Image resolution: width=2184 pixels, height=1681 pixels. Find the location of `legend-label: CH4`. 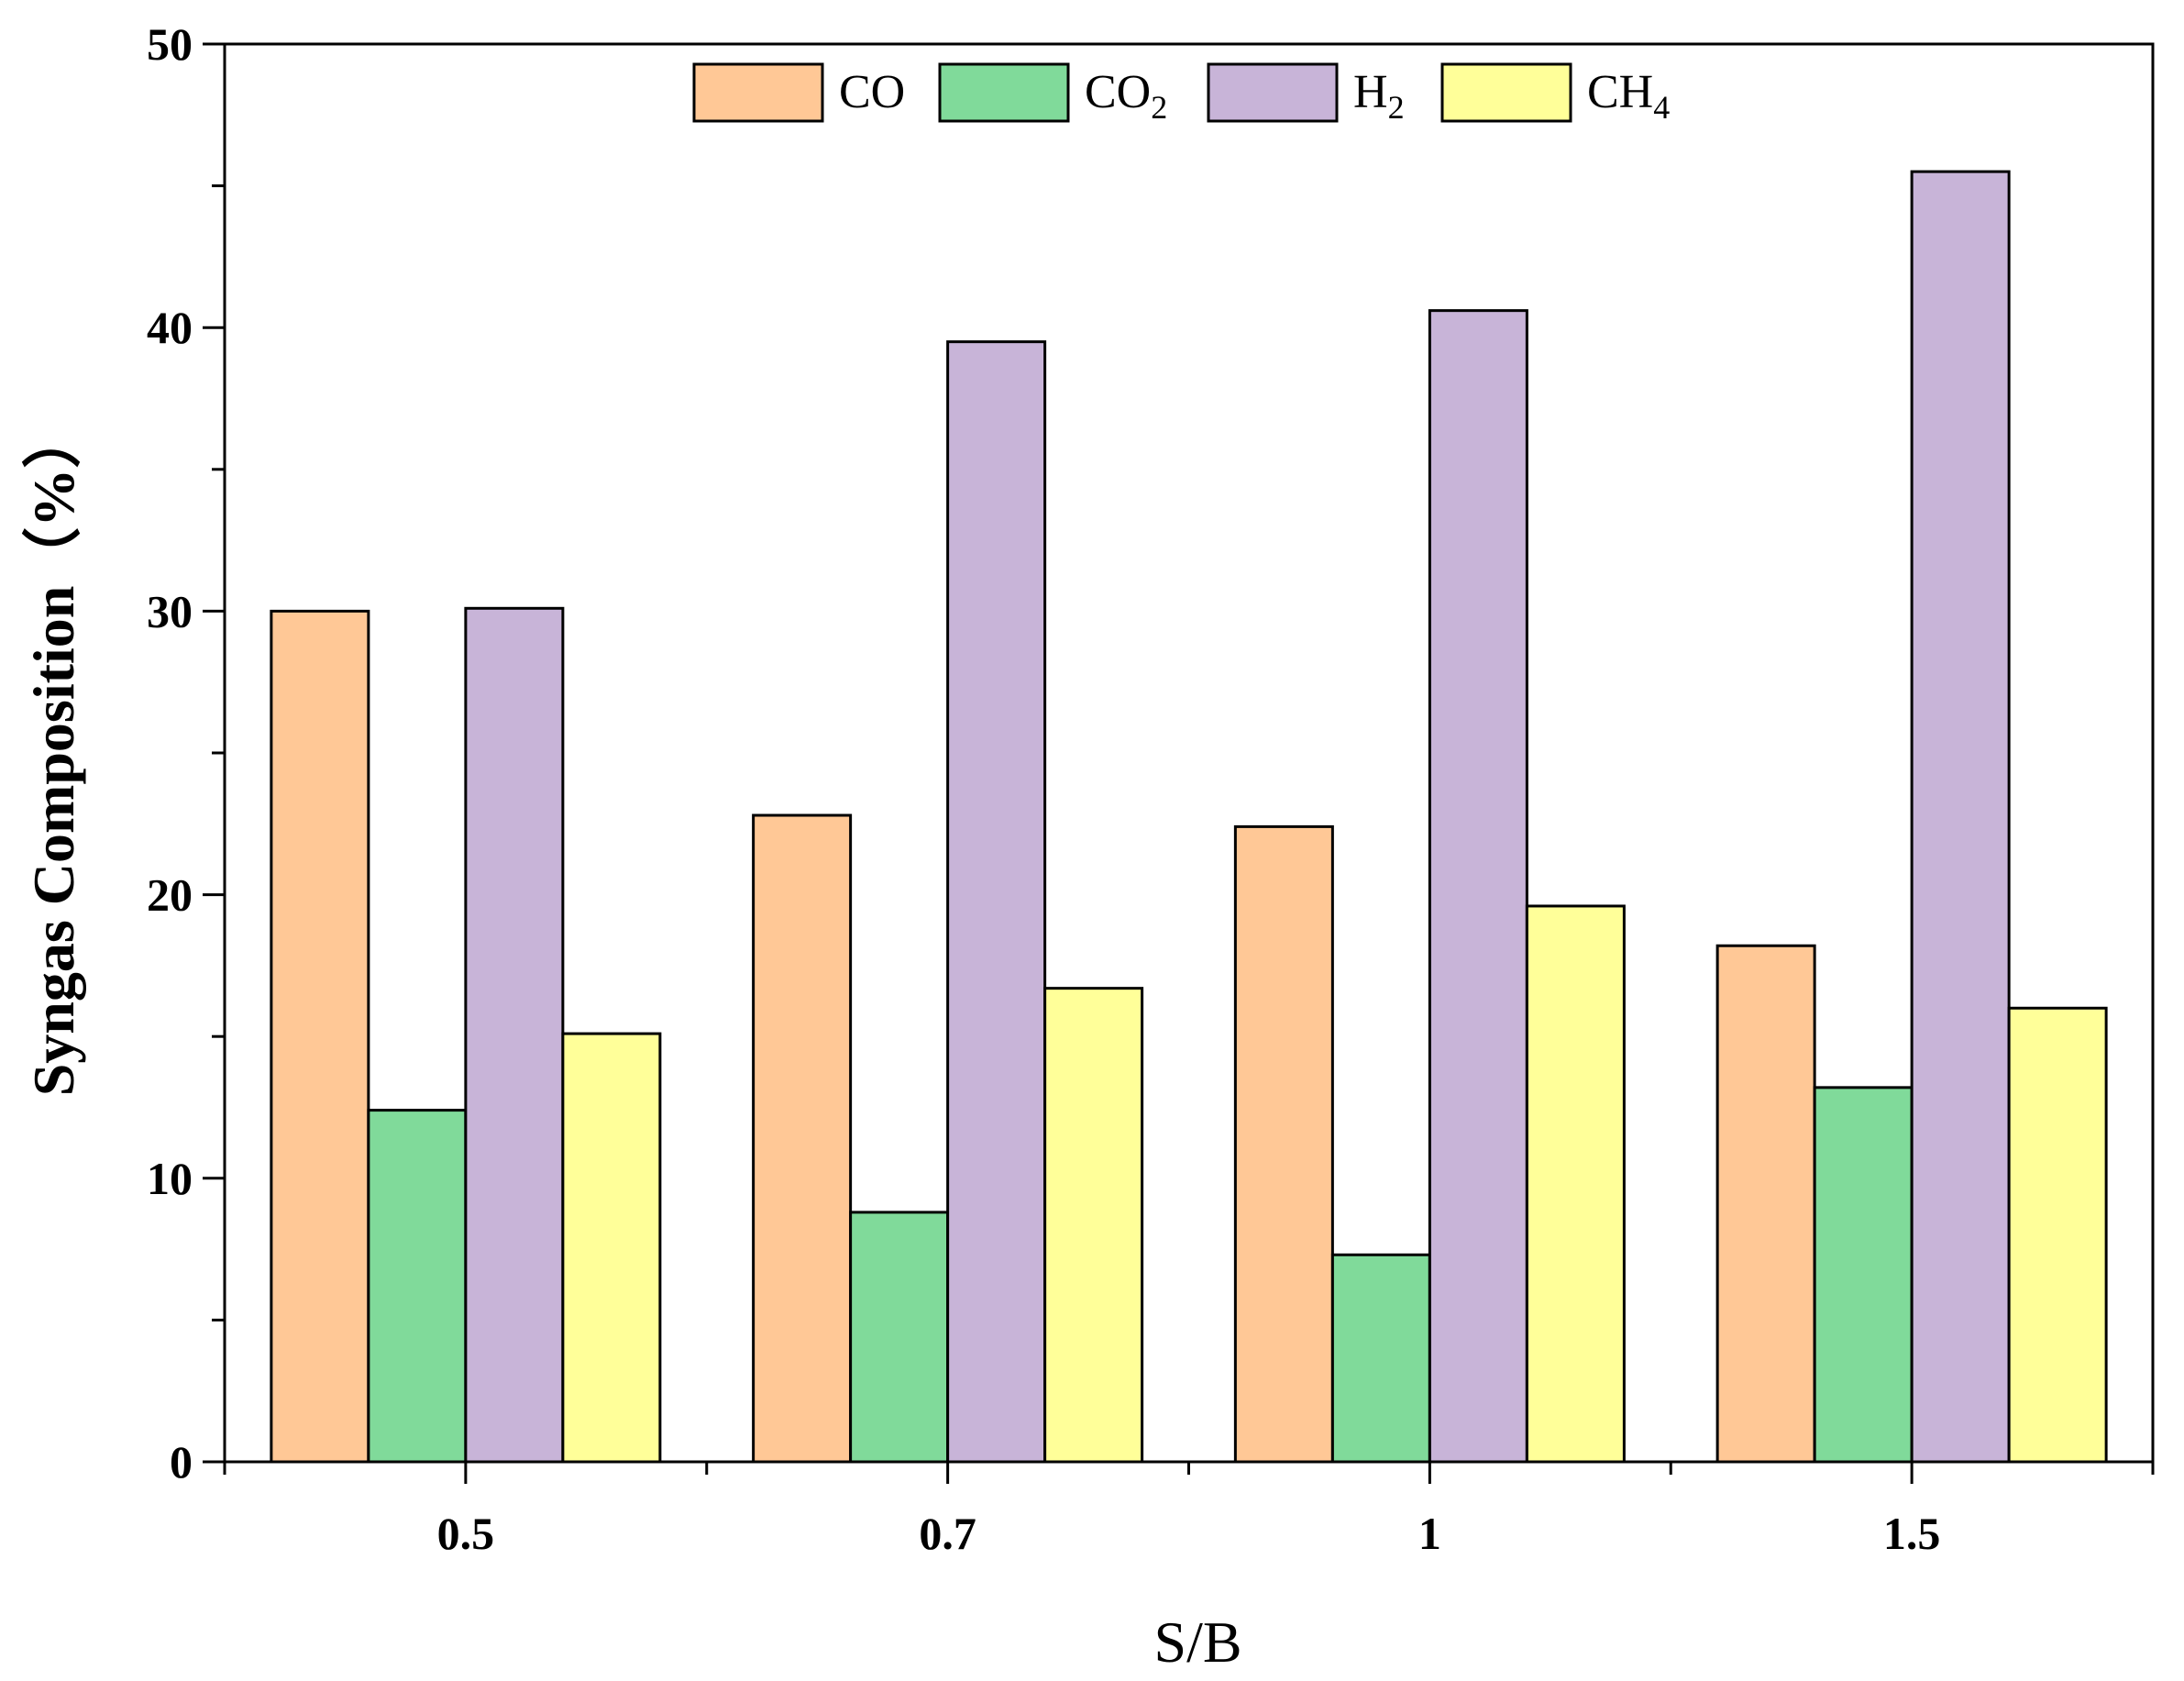

legend-label: CH4 is located at coordinates (1628, 96).